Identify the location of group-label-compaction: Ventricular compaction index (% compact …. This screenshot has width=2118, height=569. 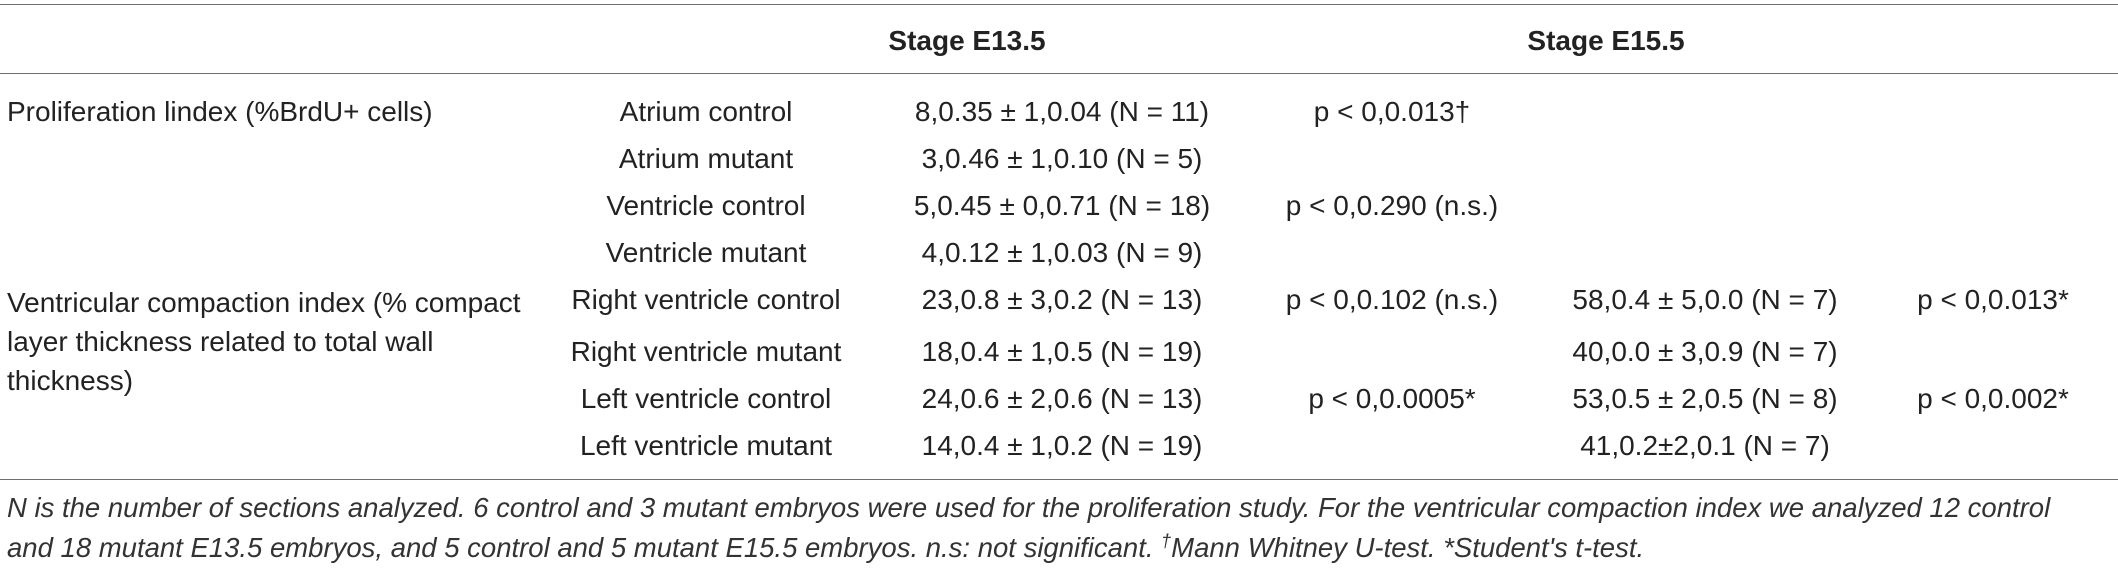
(264, 341).